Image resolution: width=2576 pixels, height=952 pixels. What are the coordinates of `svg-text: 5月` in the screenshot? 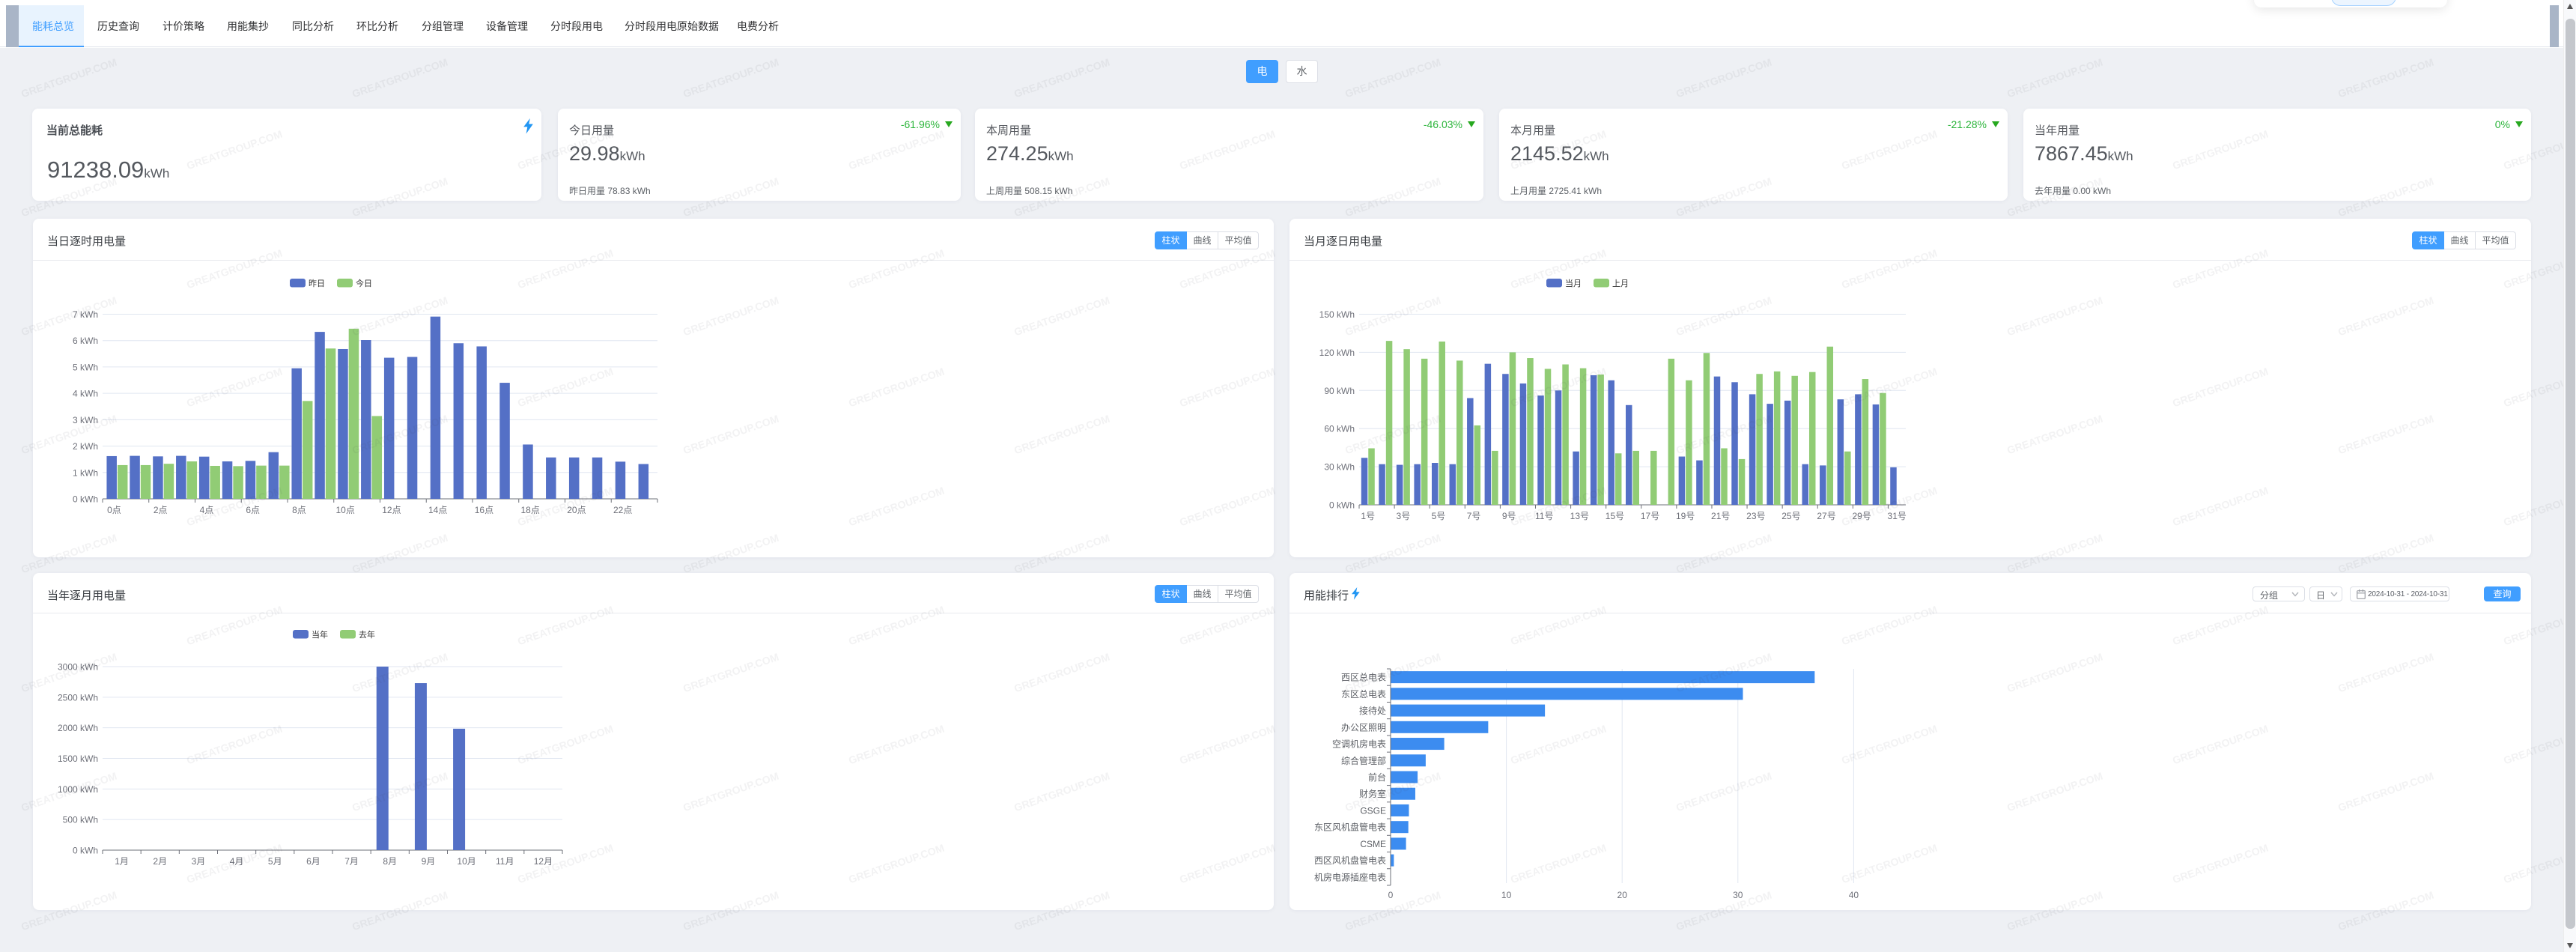 It's located at (275, 861).